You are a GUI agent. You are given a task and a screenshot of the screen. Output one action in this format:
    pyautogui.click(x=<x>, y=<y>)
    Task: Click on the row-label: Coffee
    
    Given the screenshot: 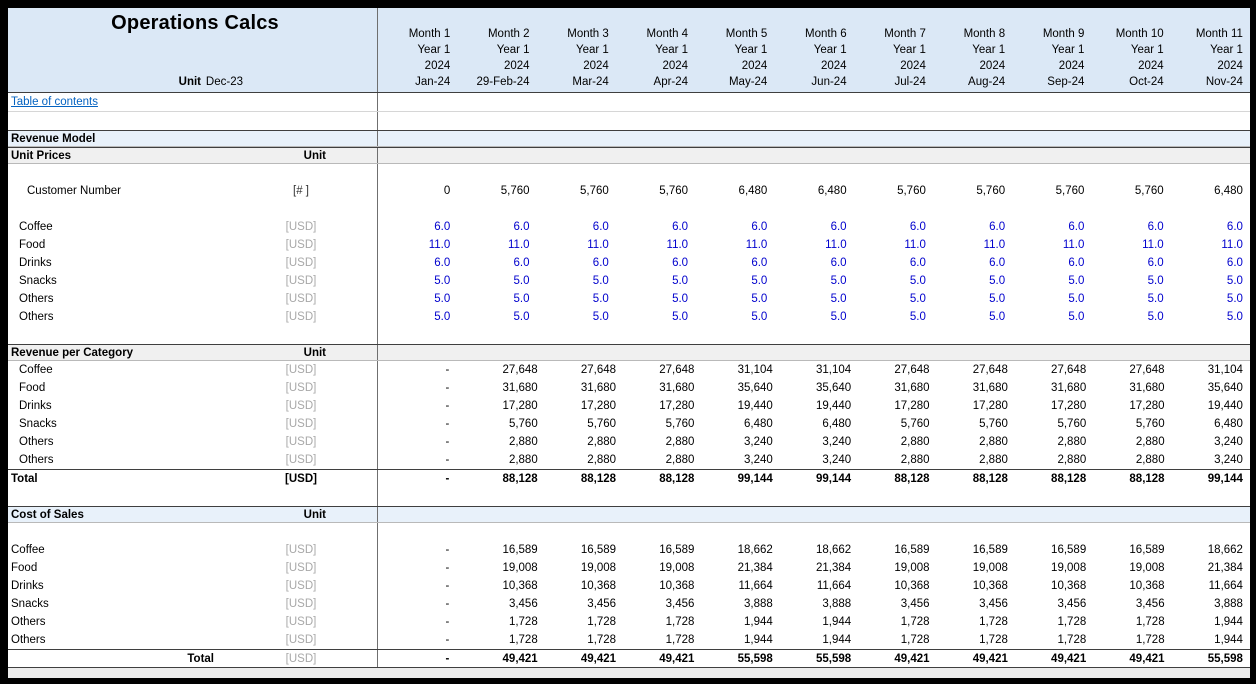 What is the action you would take?
    pyautogui.click(x=36, y=227)
    